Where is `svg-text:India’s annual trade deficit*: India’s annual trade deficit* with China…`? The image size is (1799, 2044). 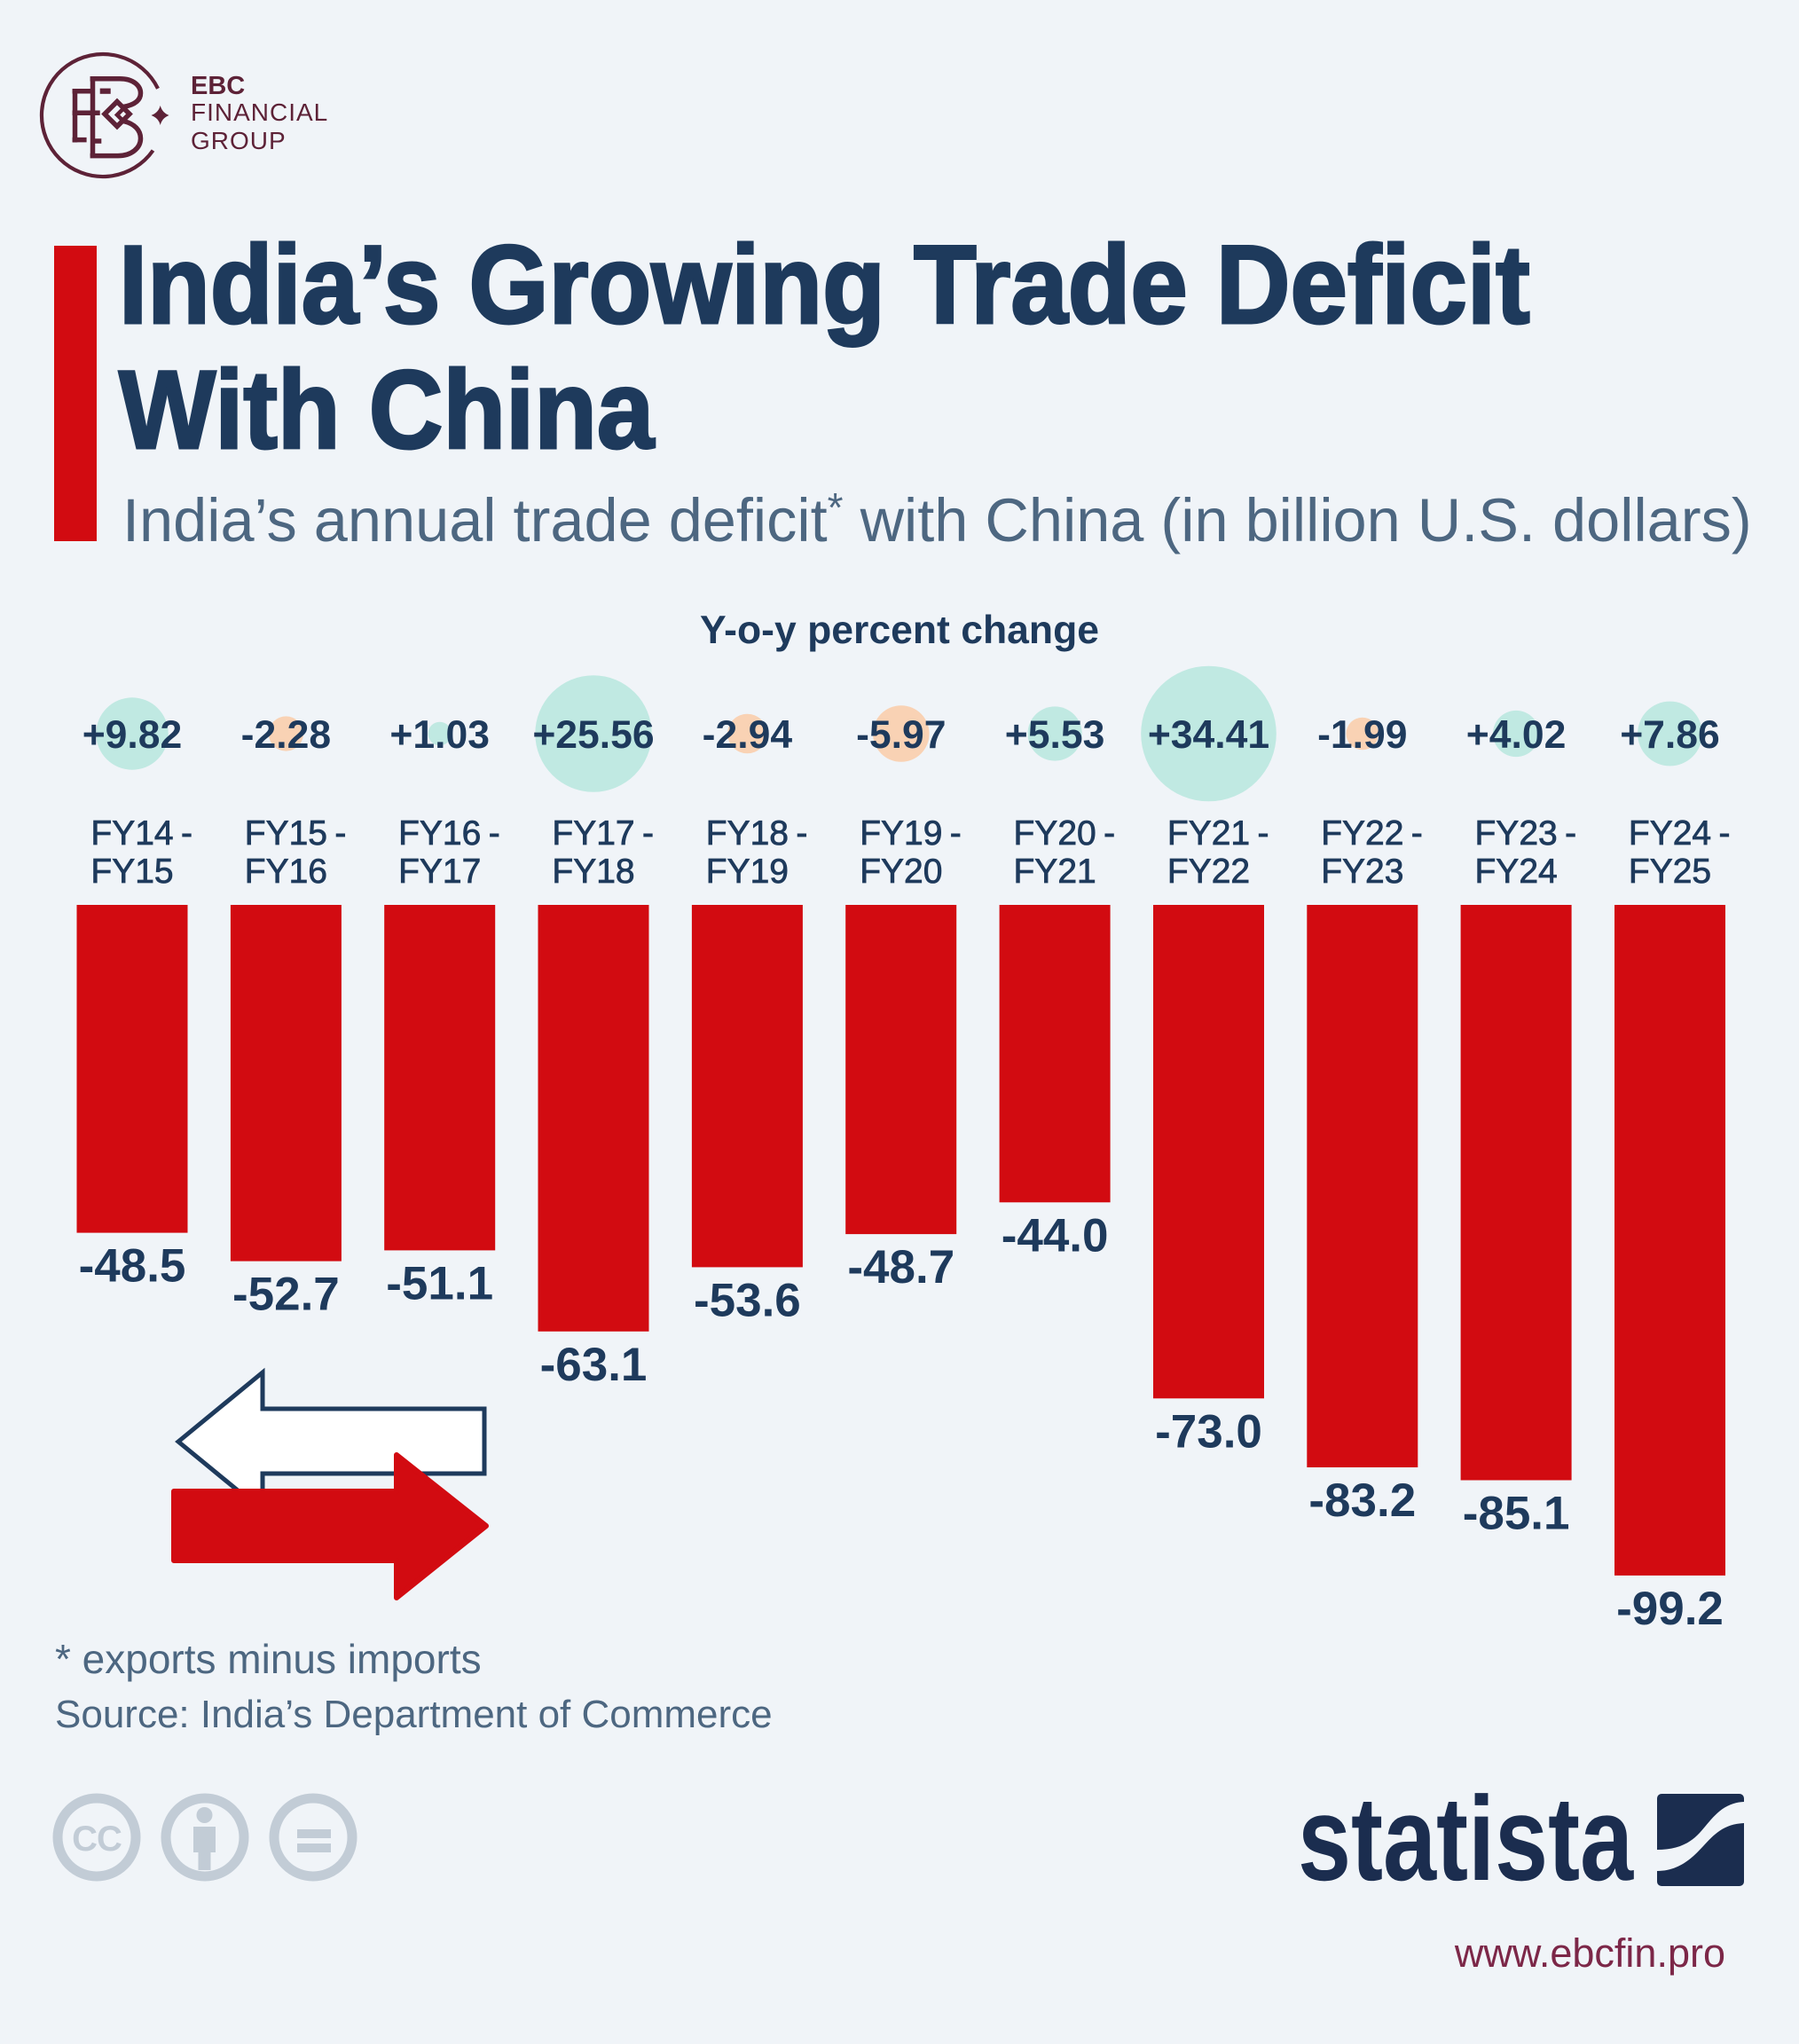
svg-text:India’s annual trade deficit*: India’s annual trade deficit* with China… is located at coordinates (937, 519).